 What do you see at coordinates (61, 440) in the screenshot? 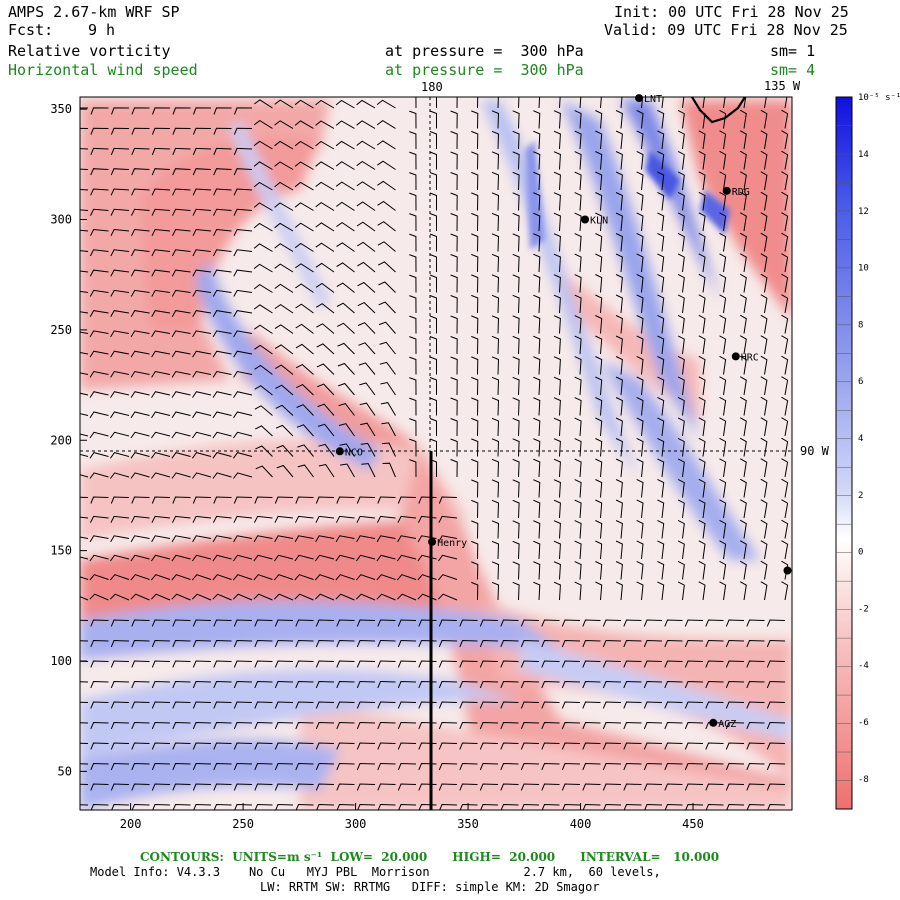
I see `y-tick-label: 200` at bounding box center [61, 440].